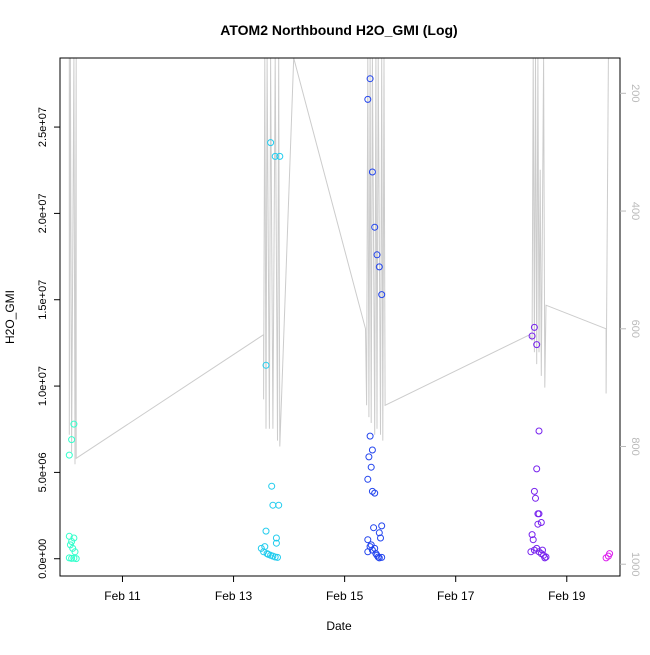 The image size is (650, 655). I want to click on y-tick-label: 2.5e+07, so click(43, 127).